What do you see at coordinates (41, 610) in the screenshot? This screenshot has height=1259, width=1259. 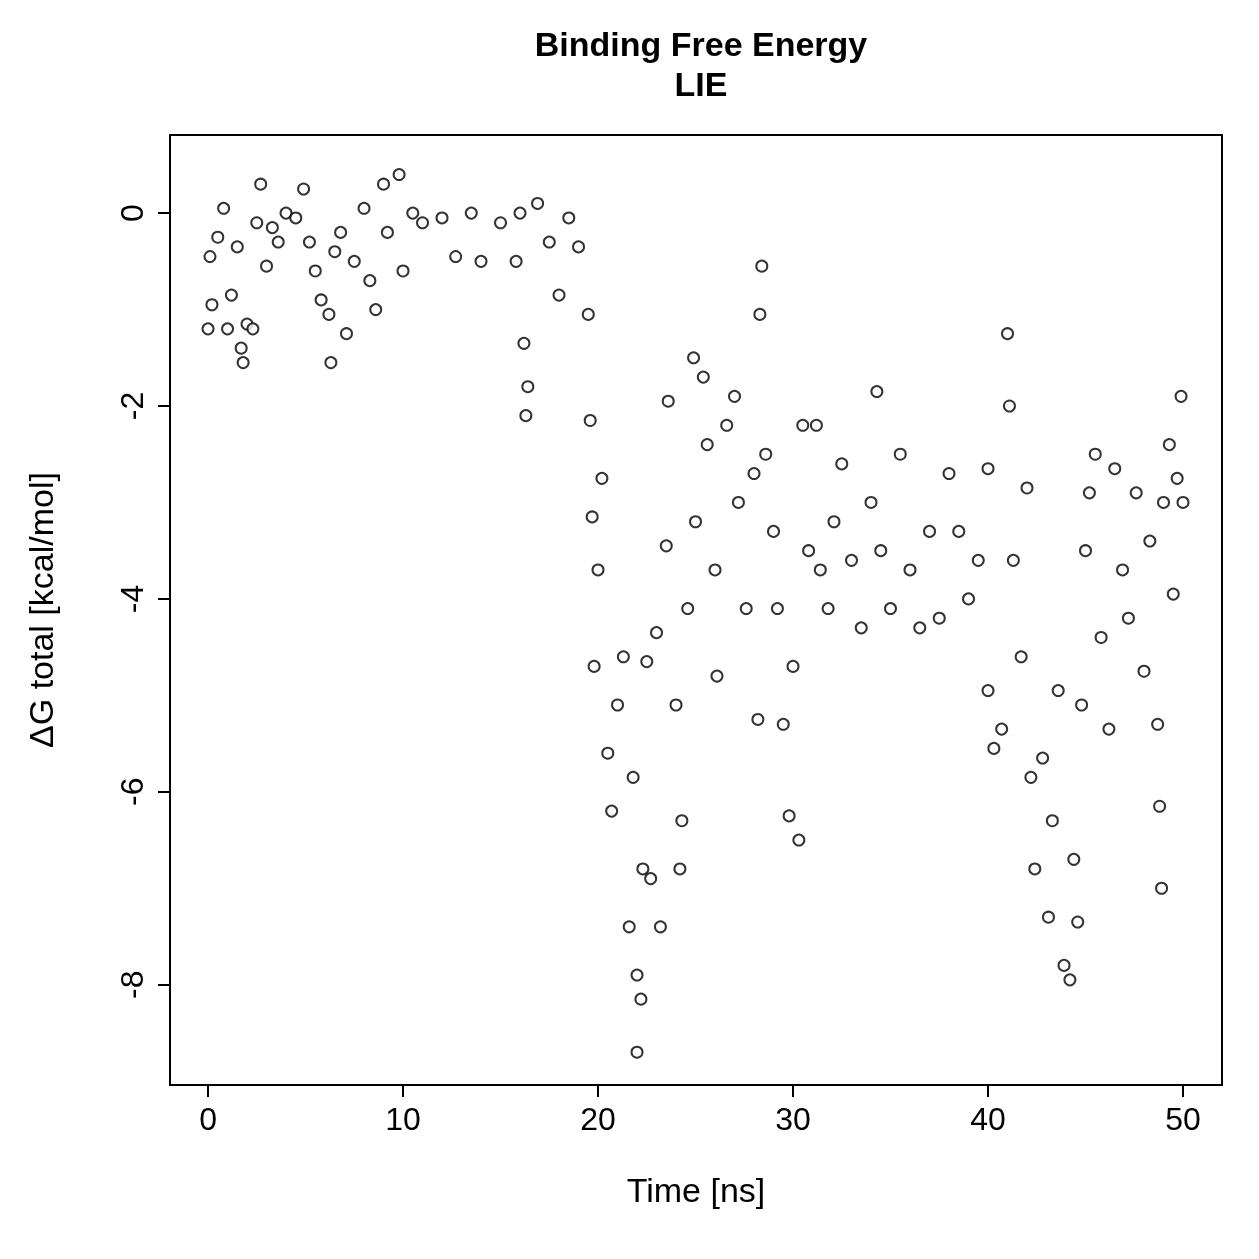 I see `y-axis-title: ΔG total [kcal/mol]` at bounding box center [41, 610].